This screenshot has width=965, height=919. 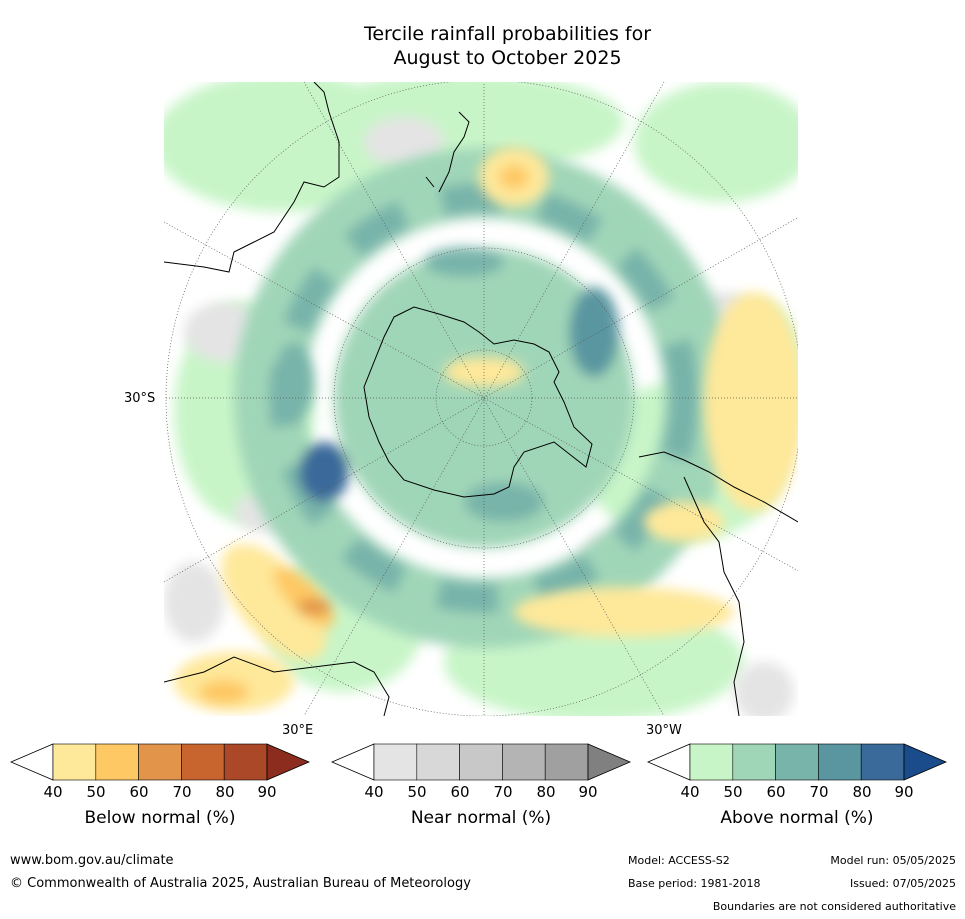 I want to click on colorbar-above-normal: 40 50 60 70 80 90, so click(x=797, y=772).